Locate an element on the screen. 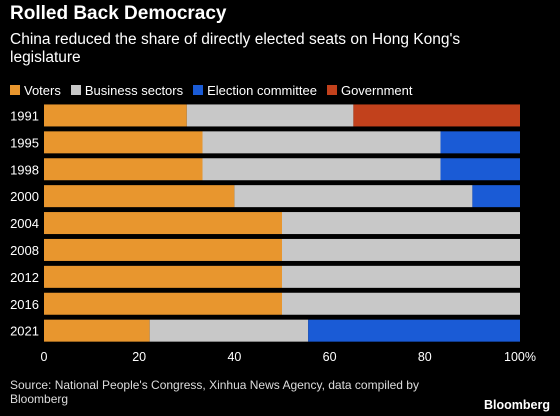 This screenshot has width=560, height=416. legend-label-government: Government is located at coordinates (376, 90).